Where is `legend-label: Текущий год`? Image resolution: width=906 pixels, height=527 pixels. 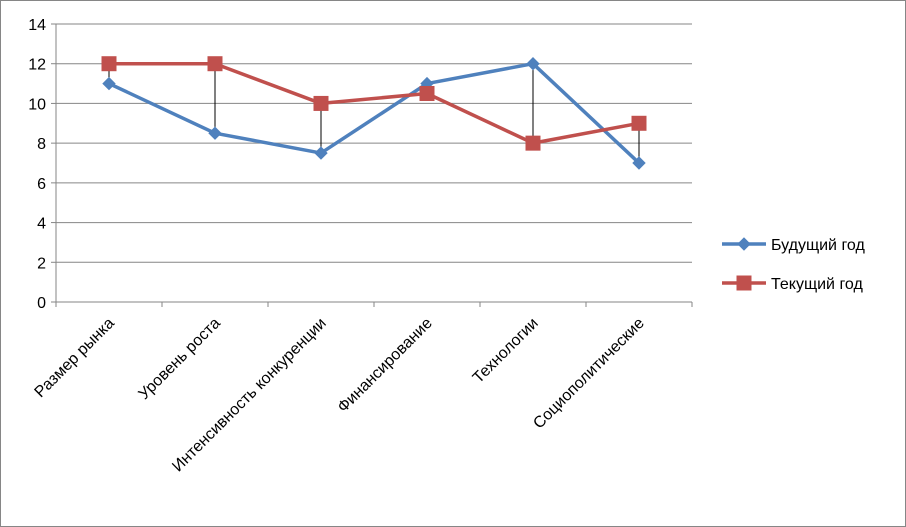 legend-label: Текущий год is located at coordinates (817, 284).